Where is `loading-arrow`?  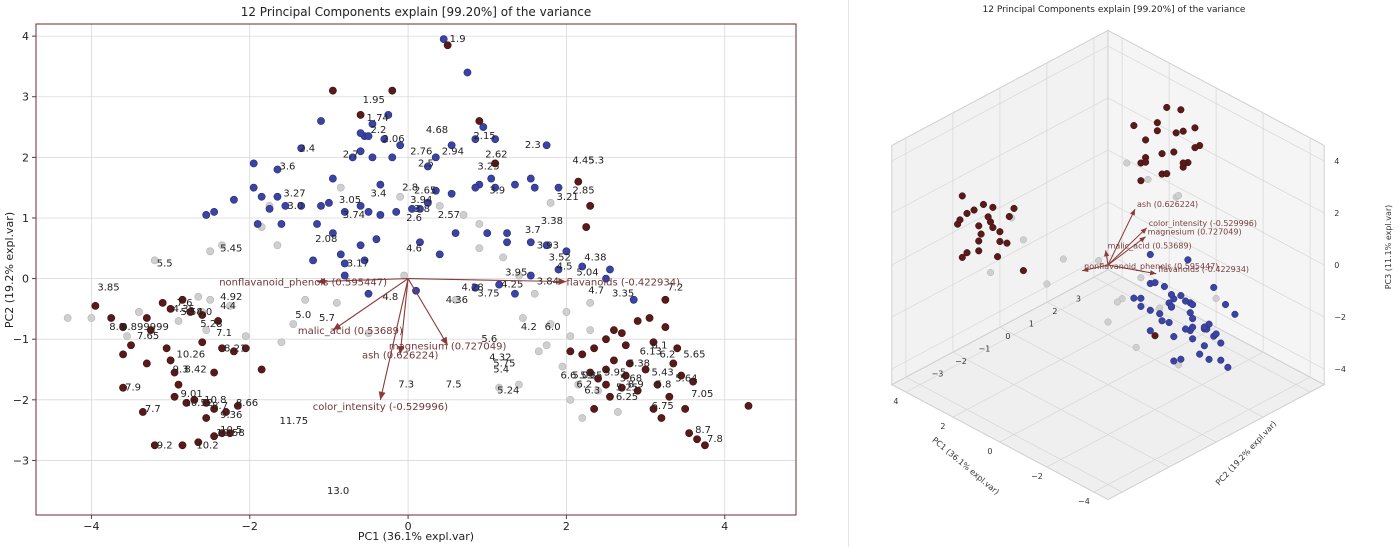 loading-arrow is located at coordinates (394, 339).